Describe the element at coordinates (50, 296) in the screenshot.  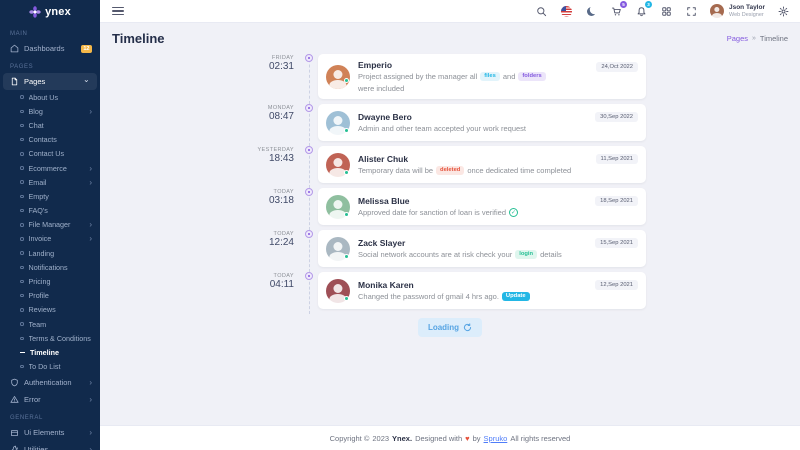
I see `sidebar-item-profile: Profile` at that location.